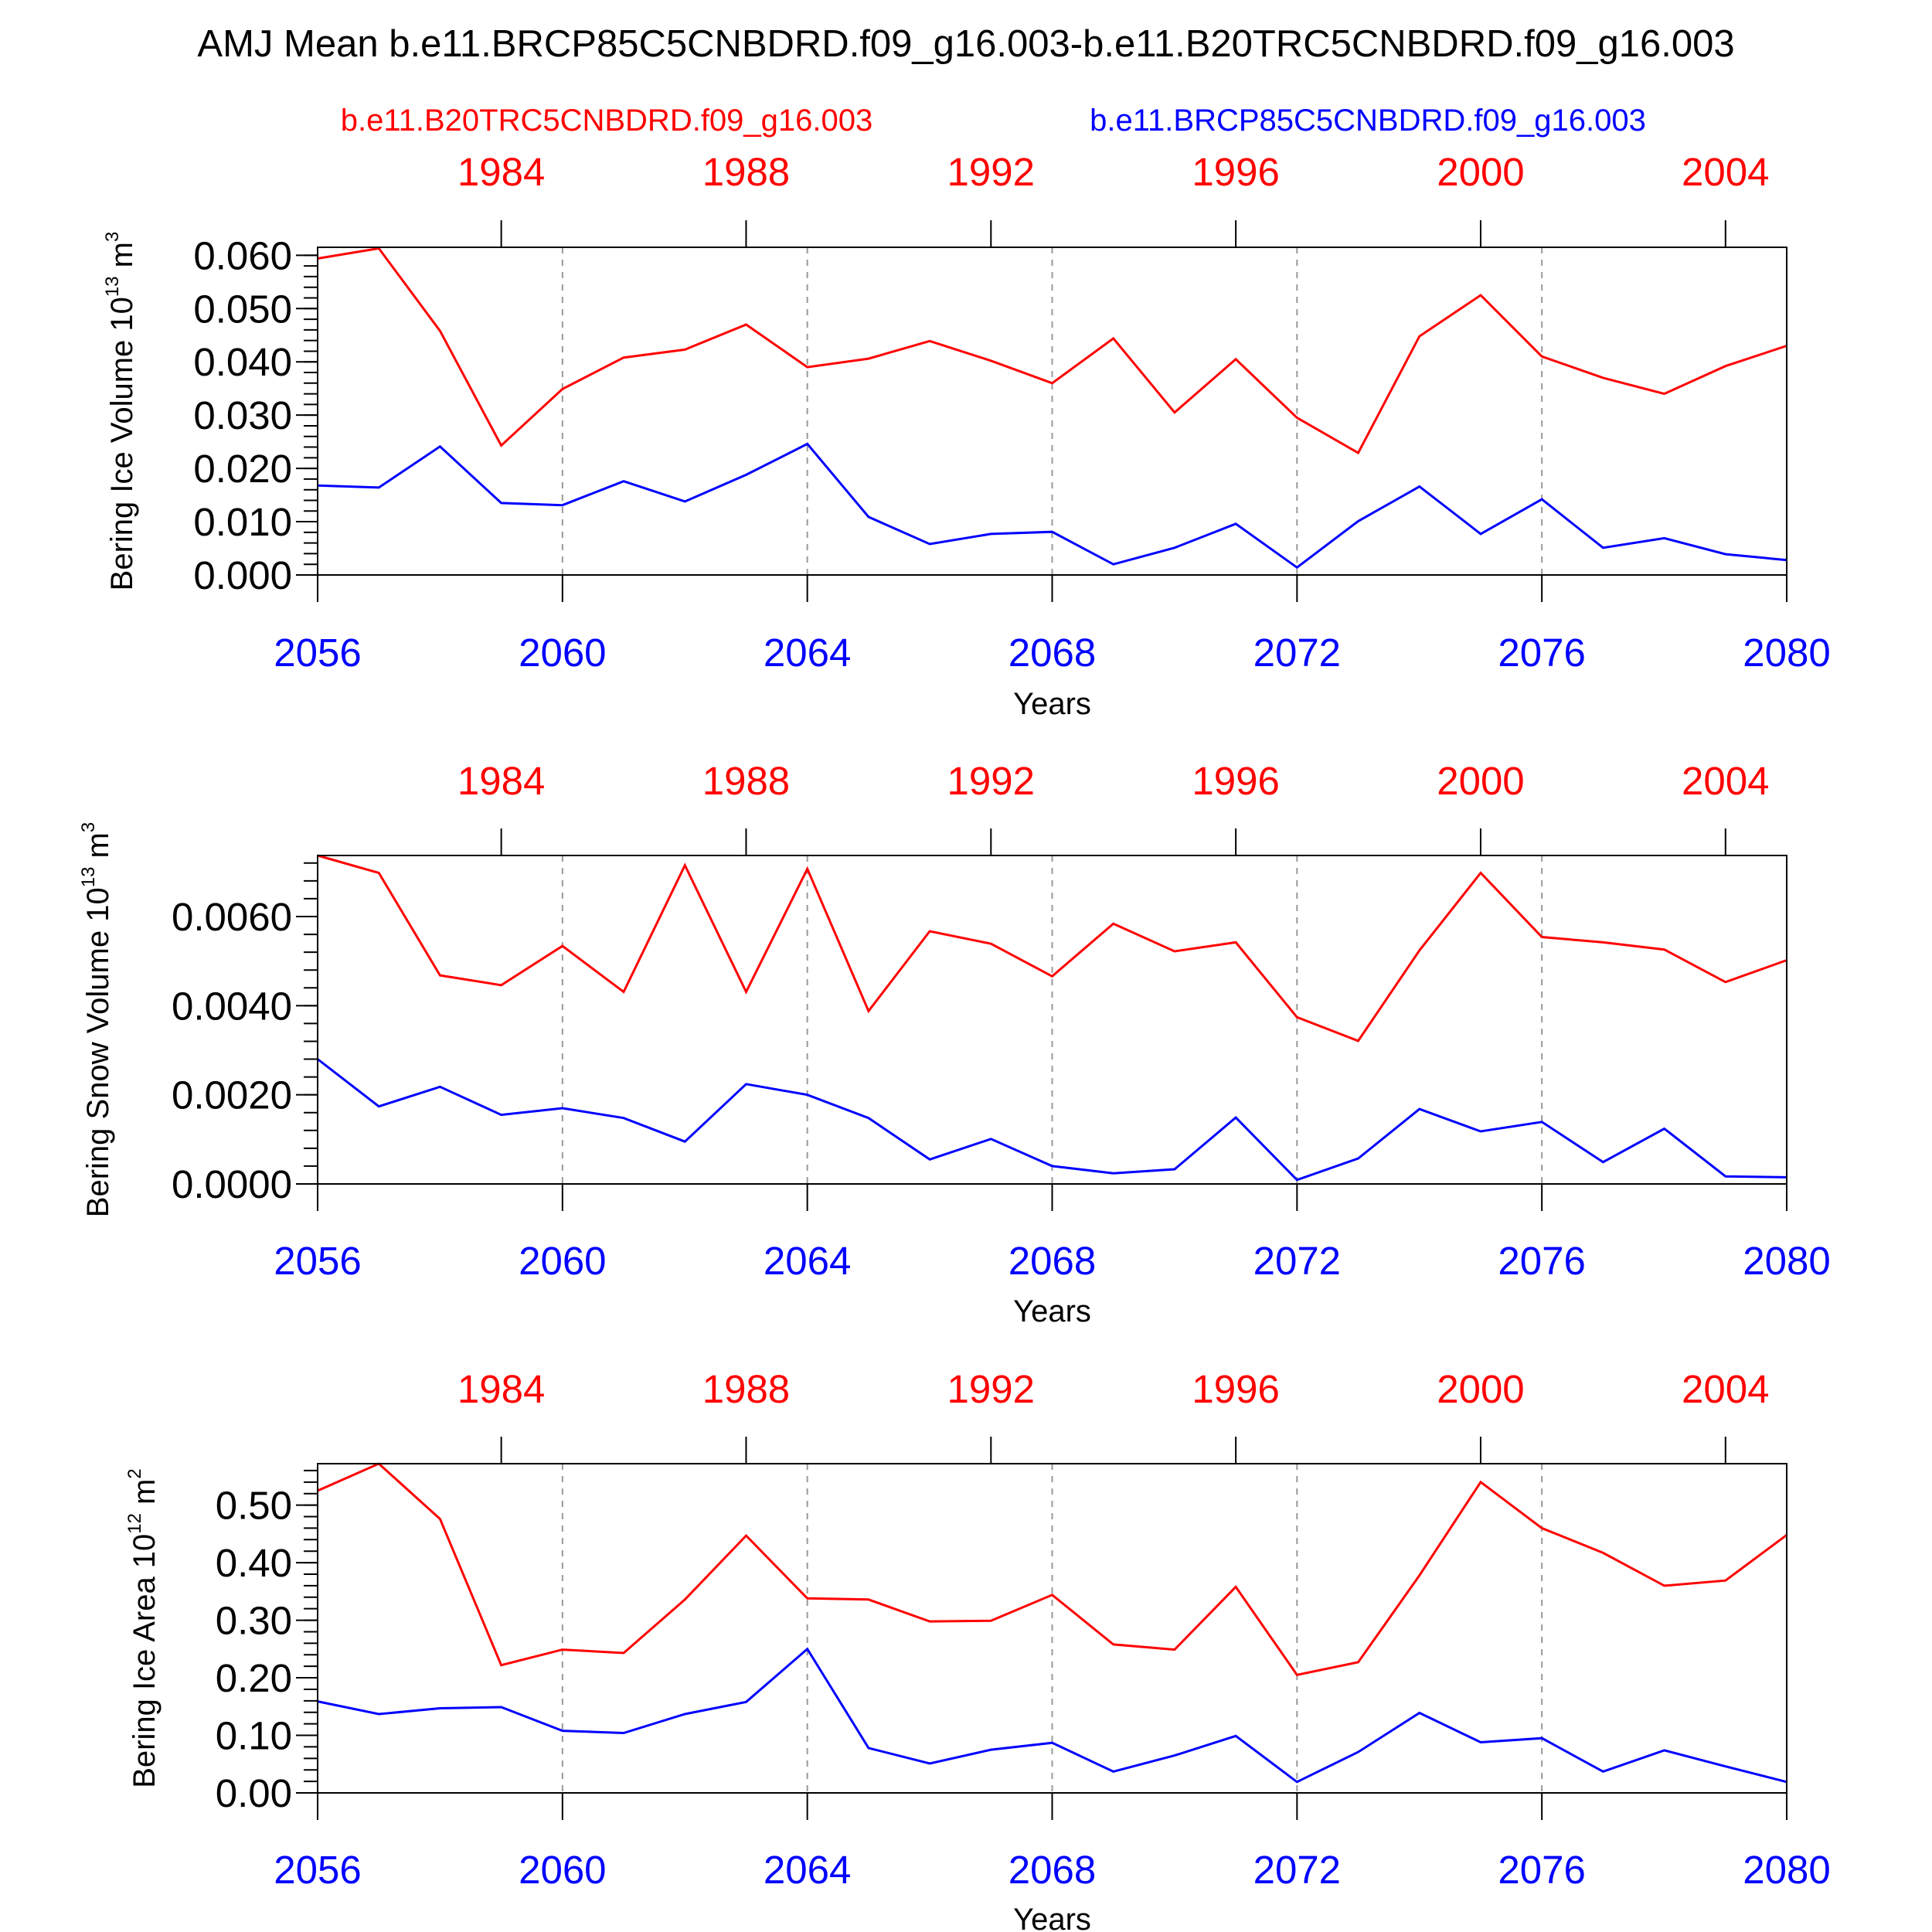 This screenshot has height=1932, width=1932. I want to click on y-tick-label: 0.0020, so click(232, 1095).